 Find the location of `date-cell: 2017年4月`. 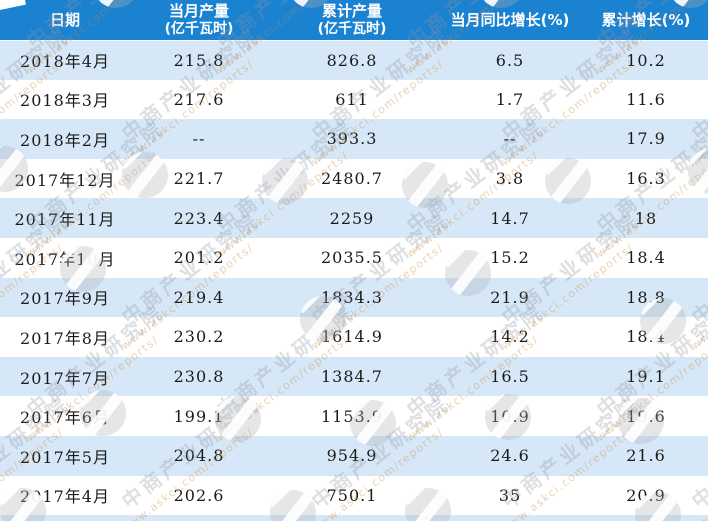

date-cell: 2017年4月 is located at coordinates (65, 497).